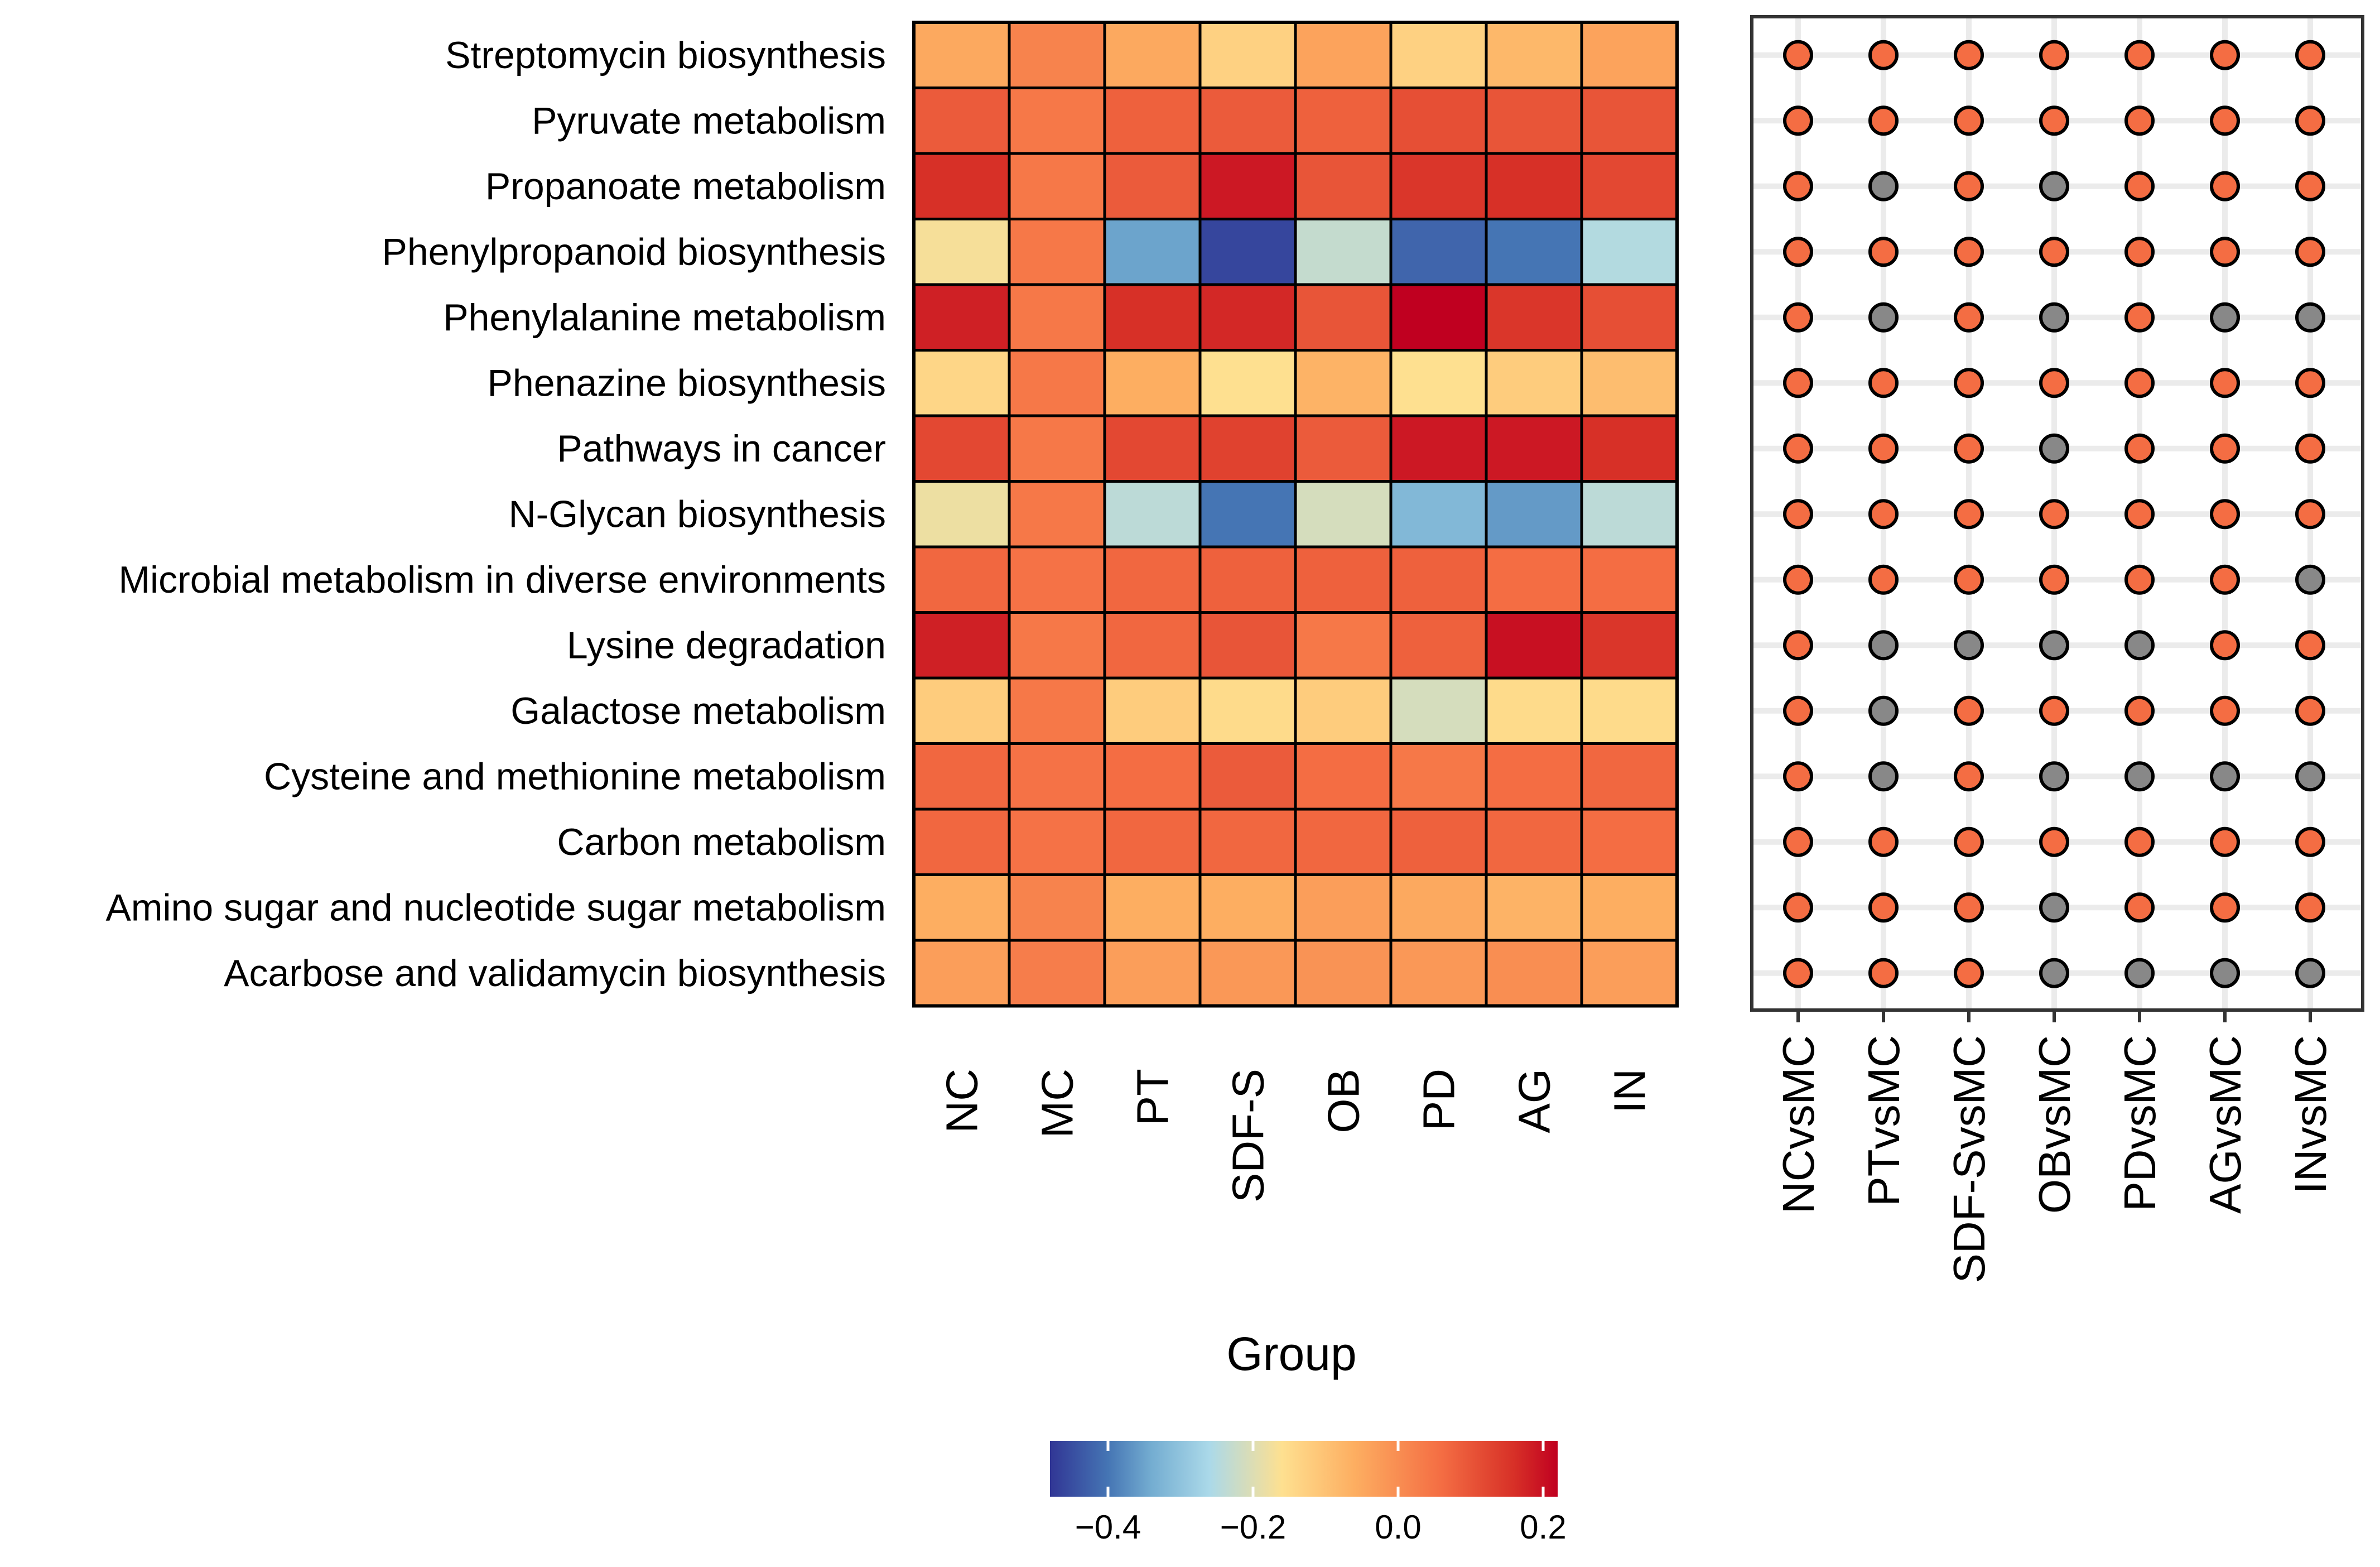 This screenshot has width=2380, height=1567. Describe the element at coordinates (2310, 908) in the screenshot. I see `point-amino-sugar-and-nucleotide-sugar-metabolism-invsmc` at that location.